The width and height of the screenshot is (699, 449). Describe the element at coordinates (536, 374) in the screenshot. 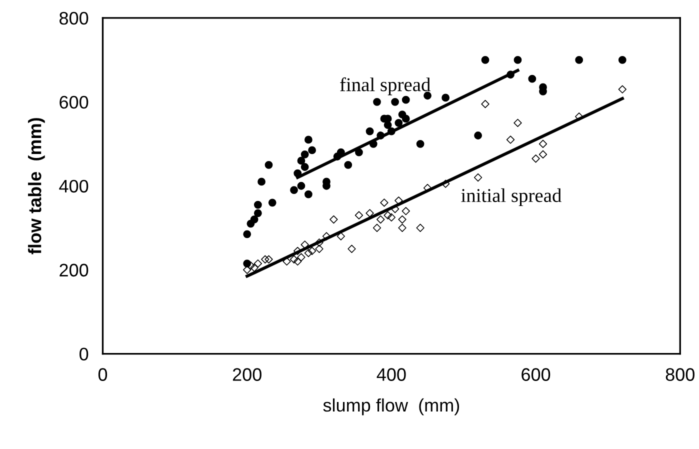

I see `x-tick-label: 600` at that location.